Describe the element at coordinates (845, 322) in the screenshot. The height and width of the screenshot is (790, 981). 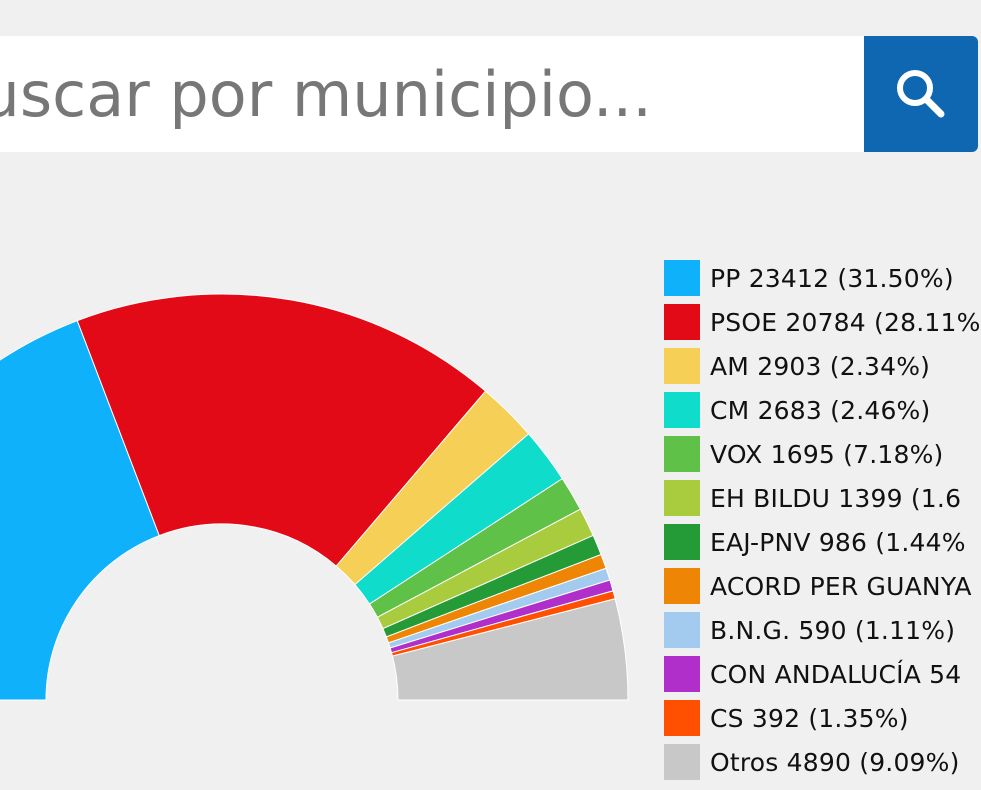
I see `legend-label-psoe: PSOE 20784 (28.11%` at that location.